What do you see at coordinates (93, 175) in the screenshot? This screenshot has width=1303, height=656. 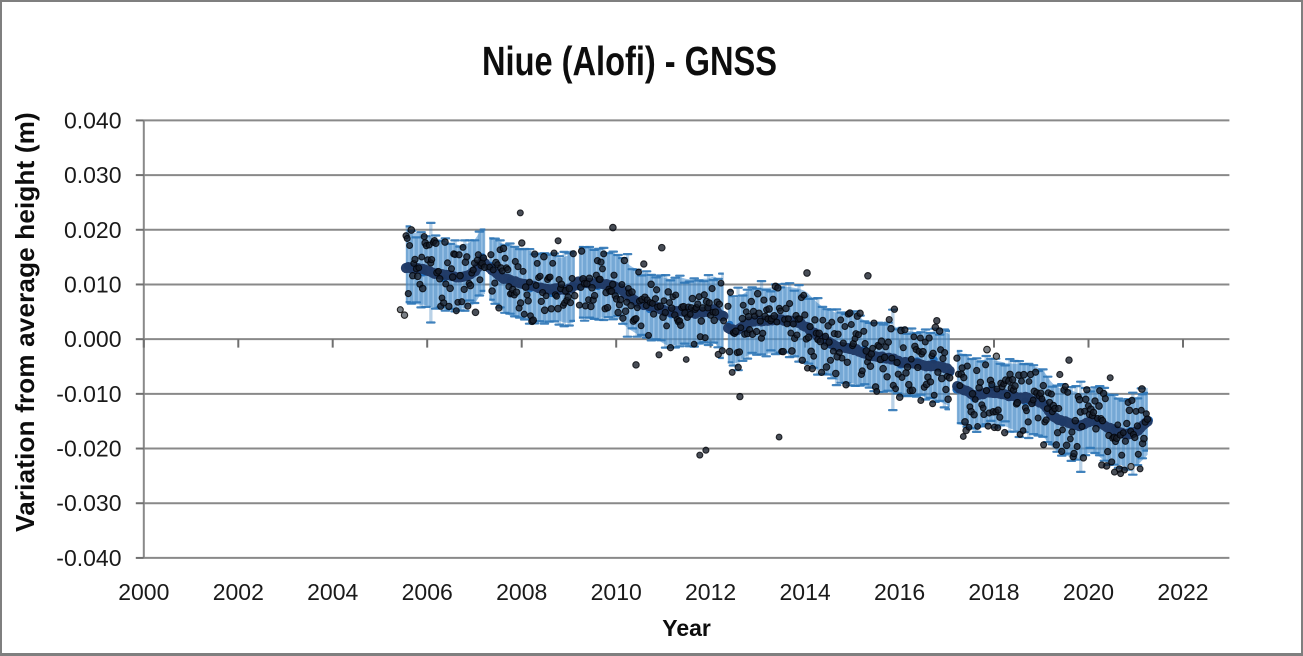 I see `svg-text: 0.030` at bounding box center [93, 175].